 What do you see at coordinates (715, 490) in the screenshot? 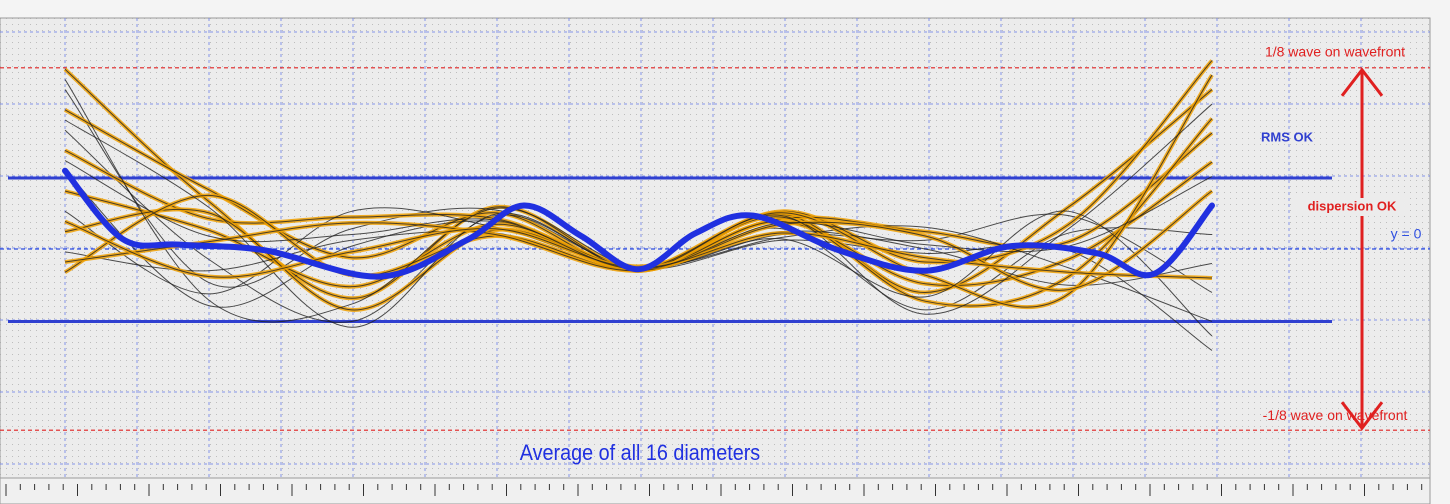
I see `ruler` at bounding box center [715, 490].